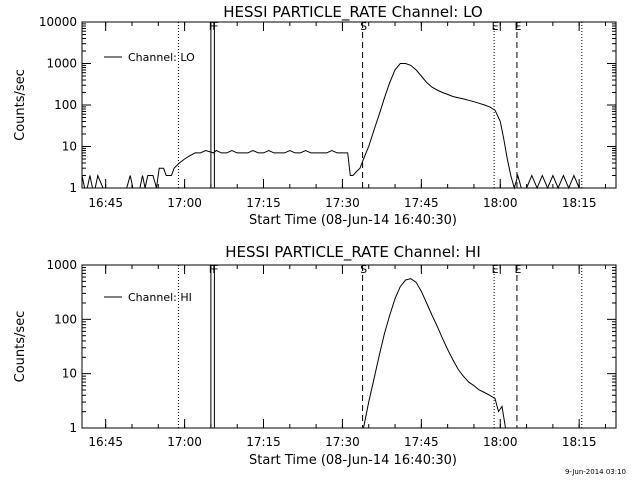  Describe the element at coordinates (58, 22) in the screenshot. I see `y-tick-label: 10000` at that location.